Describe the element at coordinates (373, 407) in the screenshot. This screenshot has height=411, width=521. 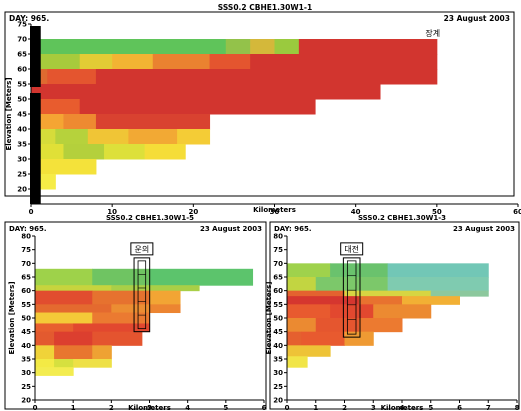
I see `x-tick-label: 3` at that location.